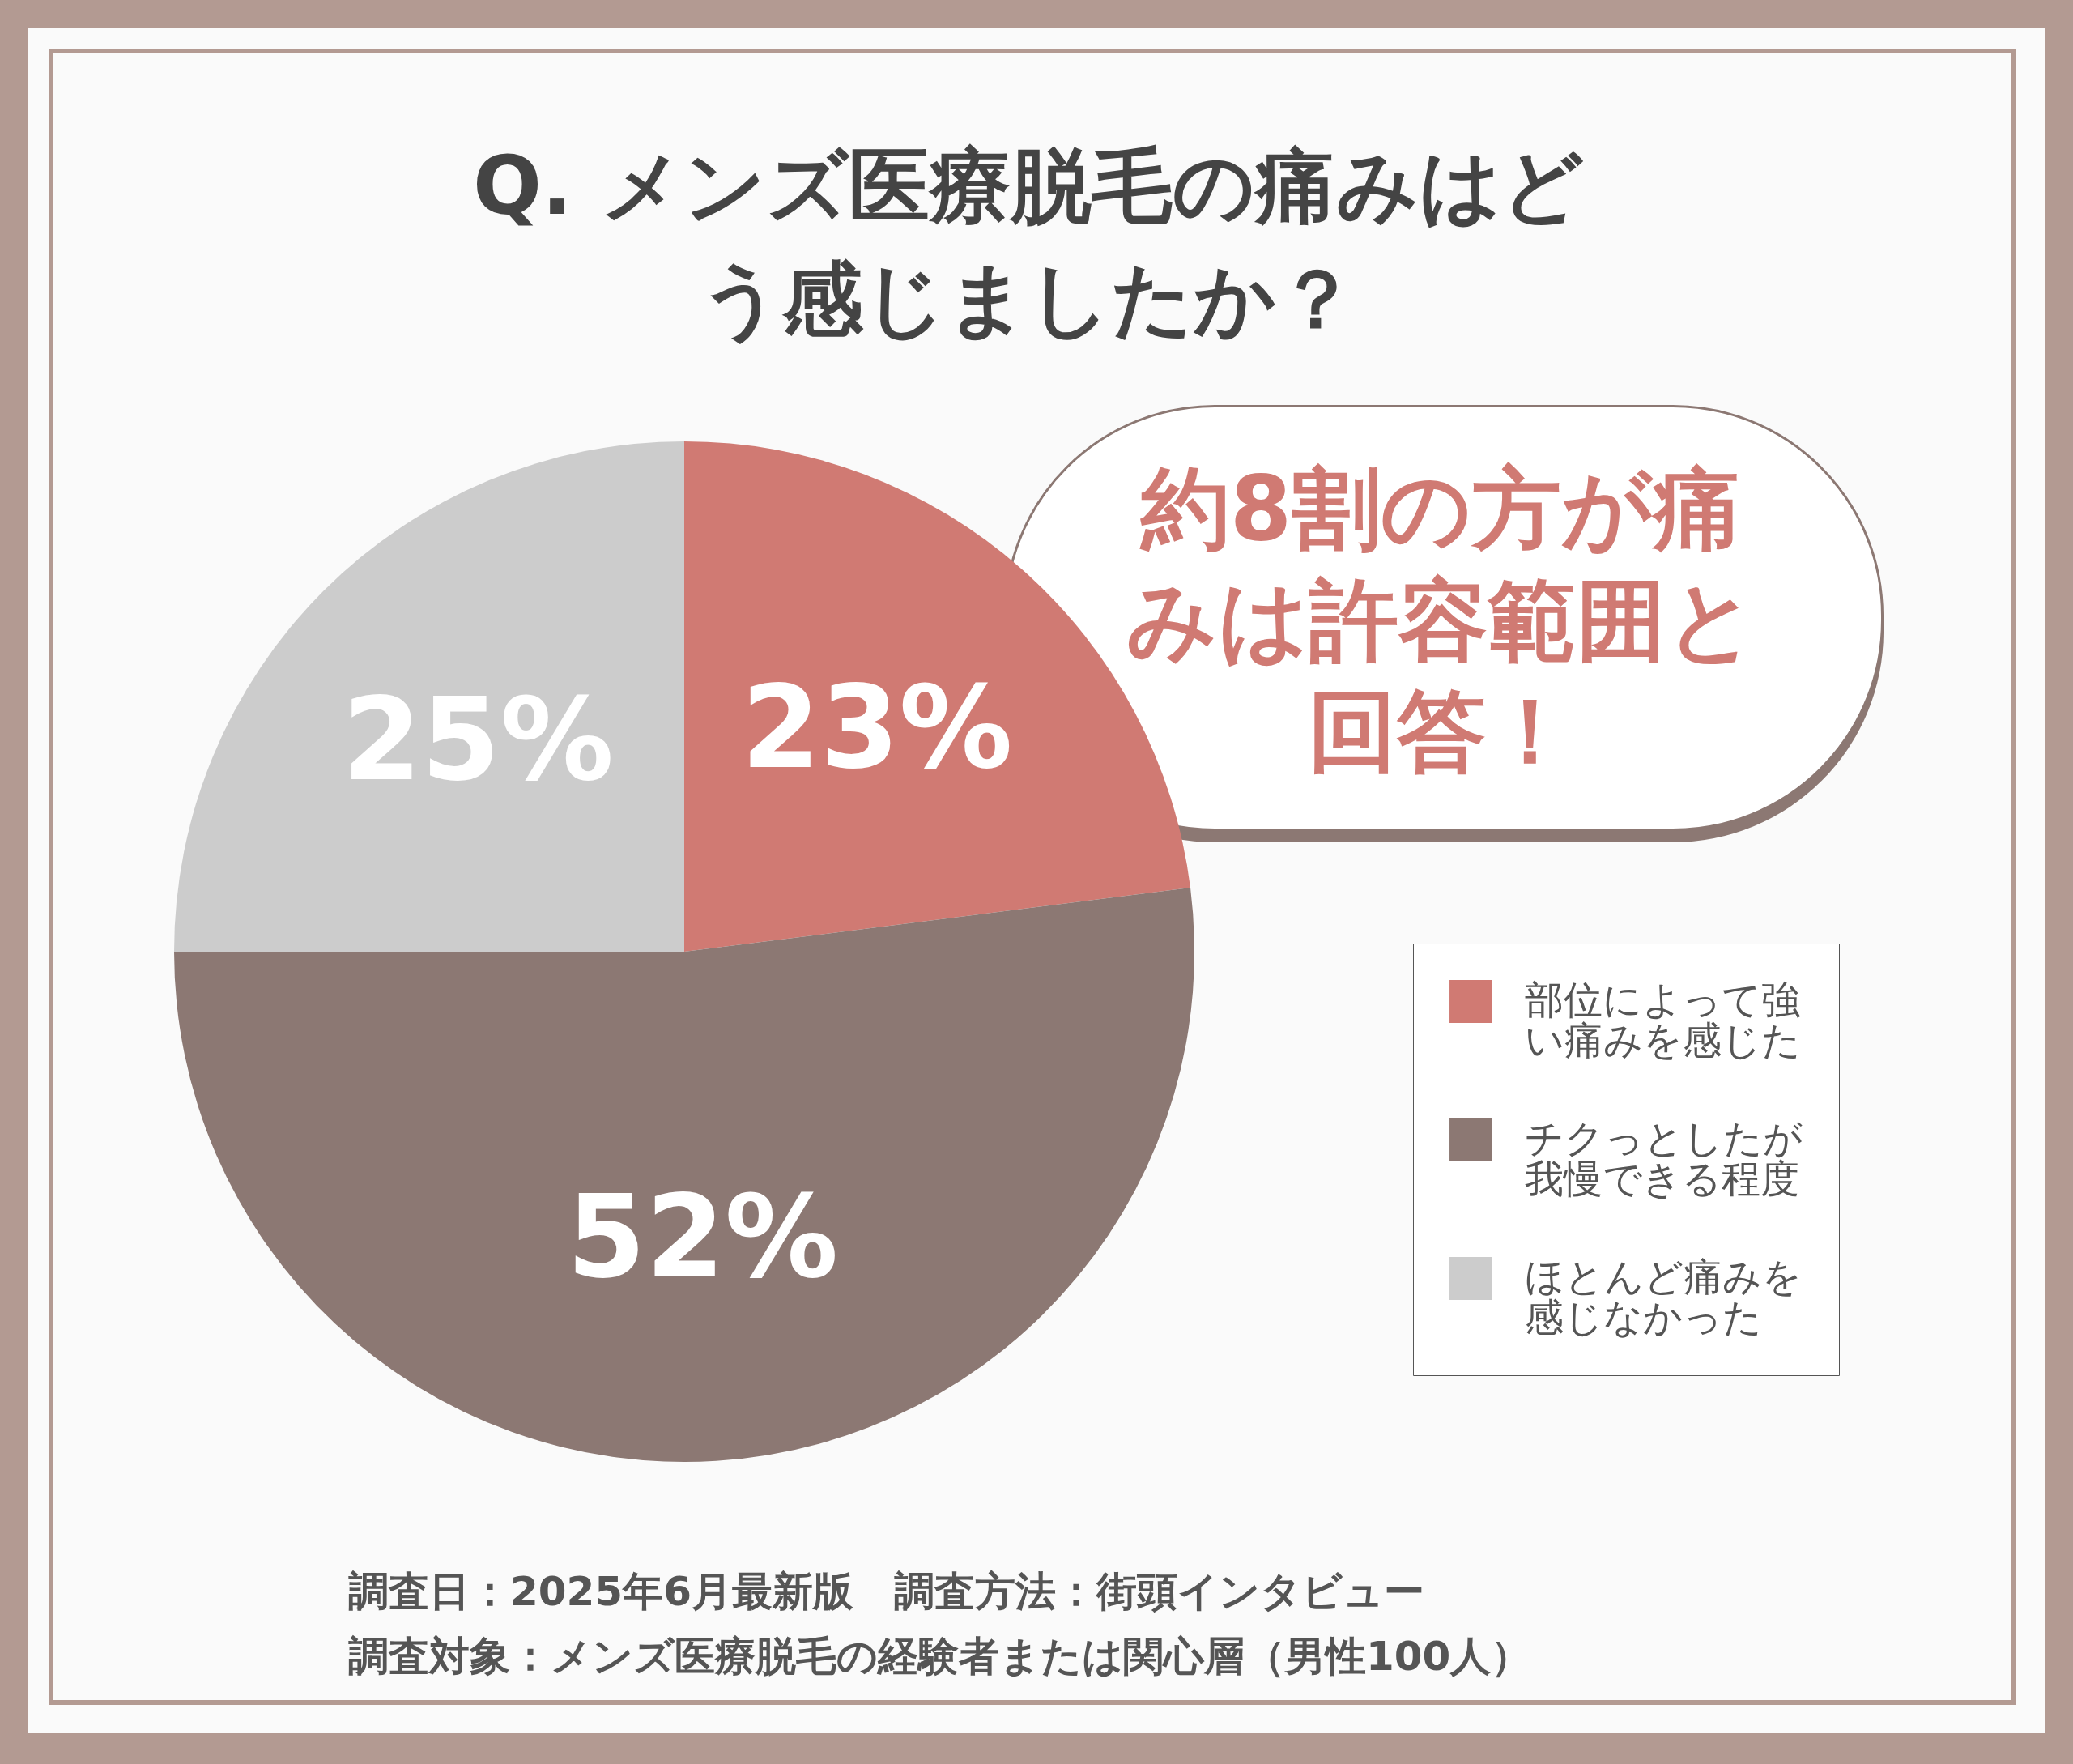 The width and height of the screenshot is (2073, 1764). I want to click on chart-title: Q. メンズ医療脱毛の痛みはどう感じましたか？, so click(1029, 243).